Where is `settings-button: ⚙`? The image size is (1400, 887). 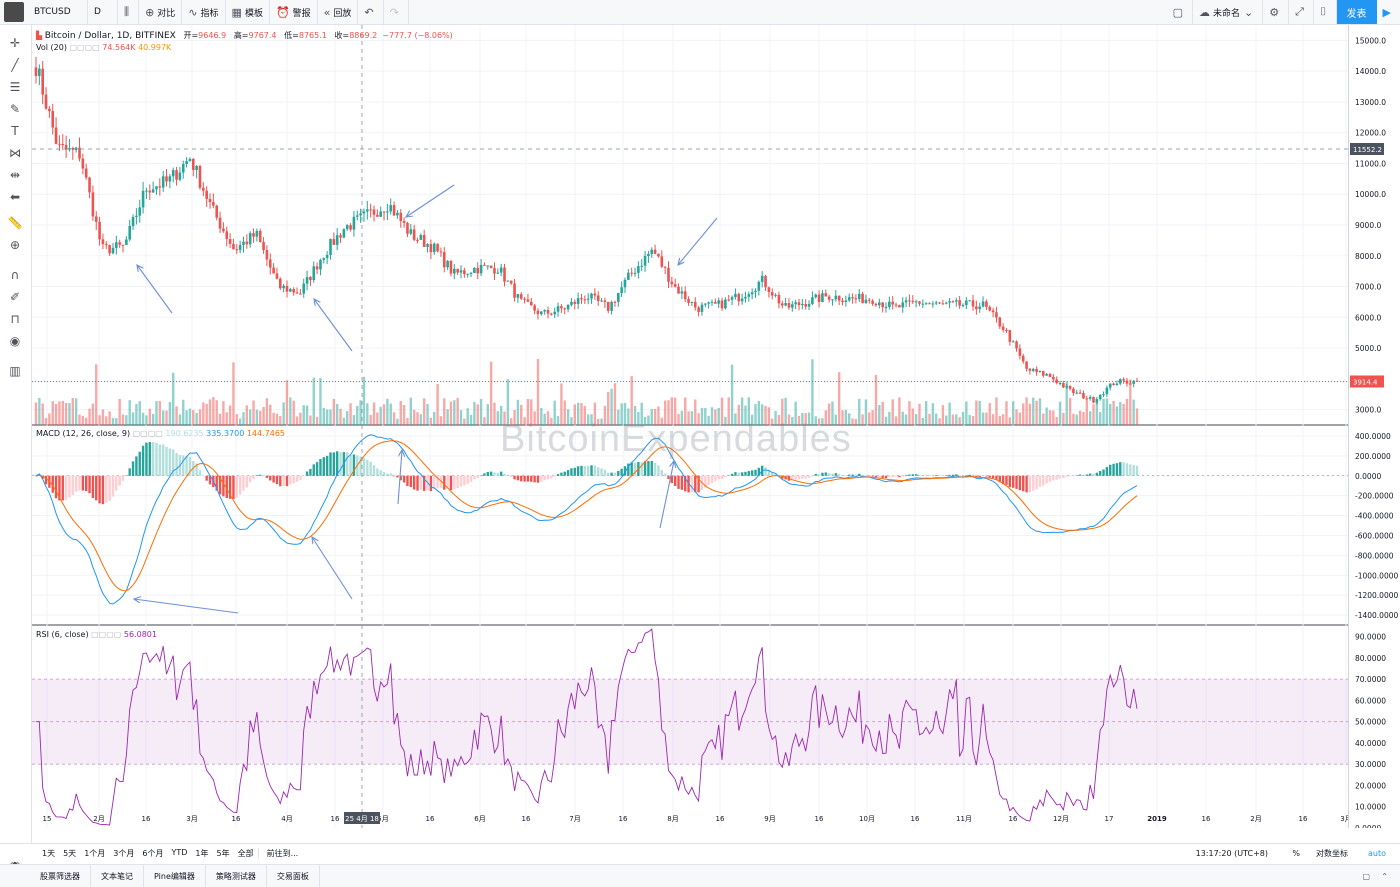 settings-button: ⚙ is located at coordinates (1276, 12).